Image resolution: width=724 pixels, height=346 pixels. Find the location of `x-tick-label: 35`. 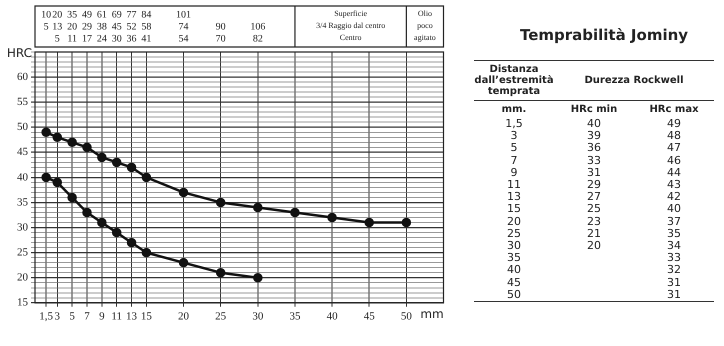

x-tick-label: 35 is located at coordinates (295, 316).